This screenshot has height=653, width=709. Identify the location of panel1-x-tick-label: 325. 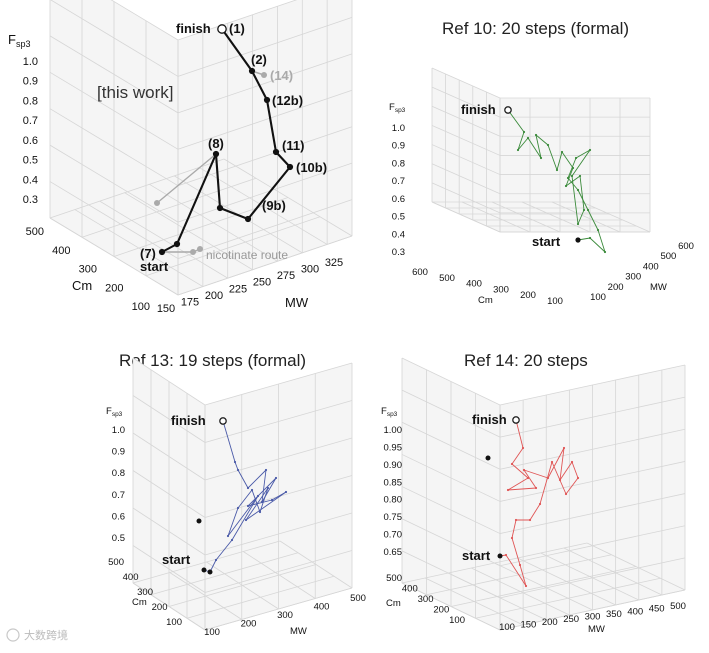
(334, 263).